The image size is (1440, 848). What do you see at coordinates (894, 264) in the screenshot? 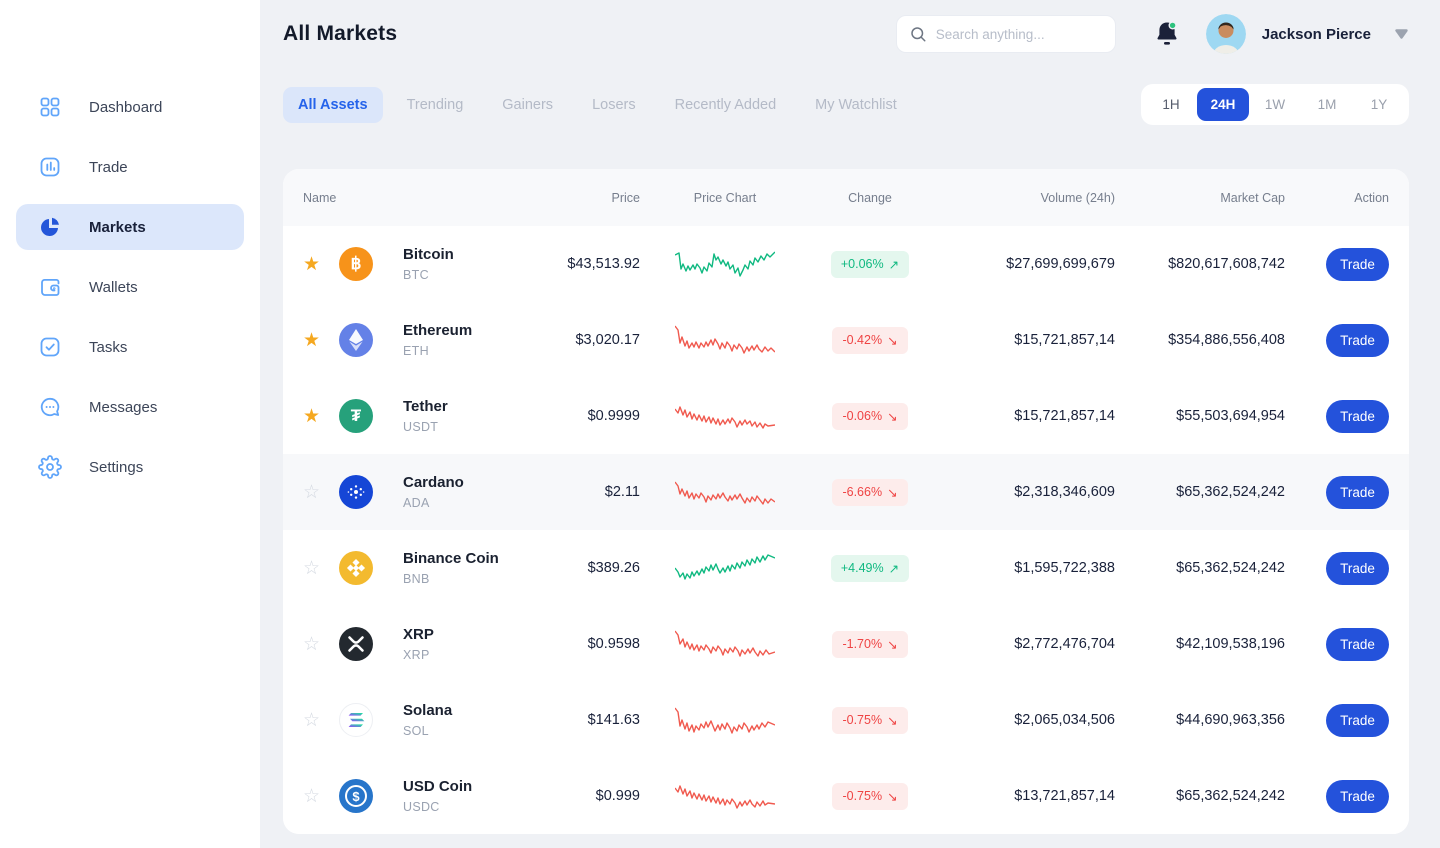
I see `arrow-up-right-icon: ↗` at bounding box center [894, 264].